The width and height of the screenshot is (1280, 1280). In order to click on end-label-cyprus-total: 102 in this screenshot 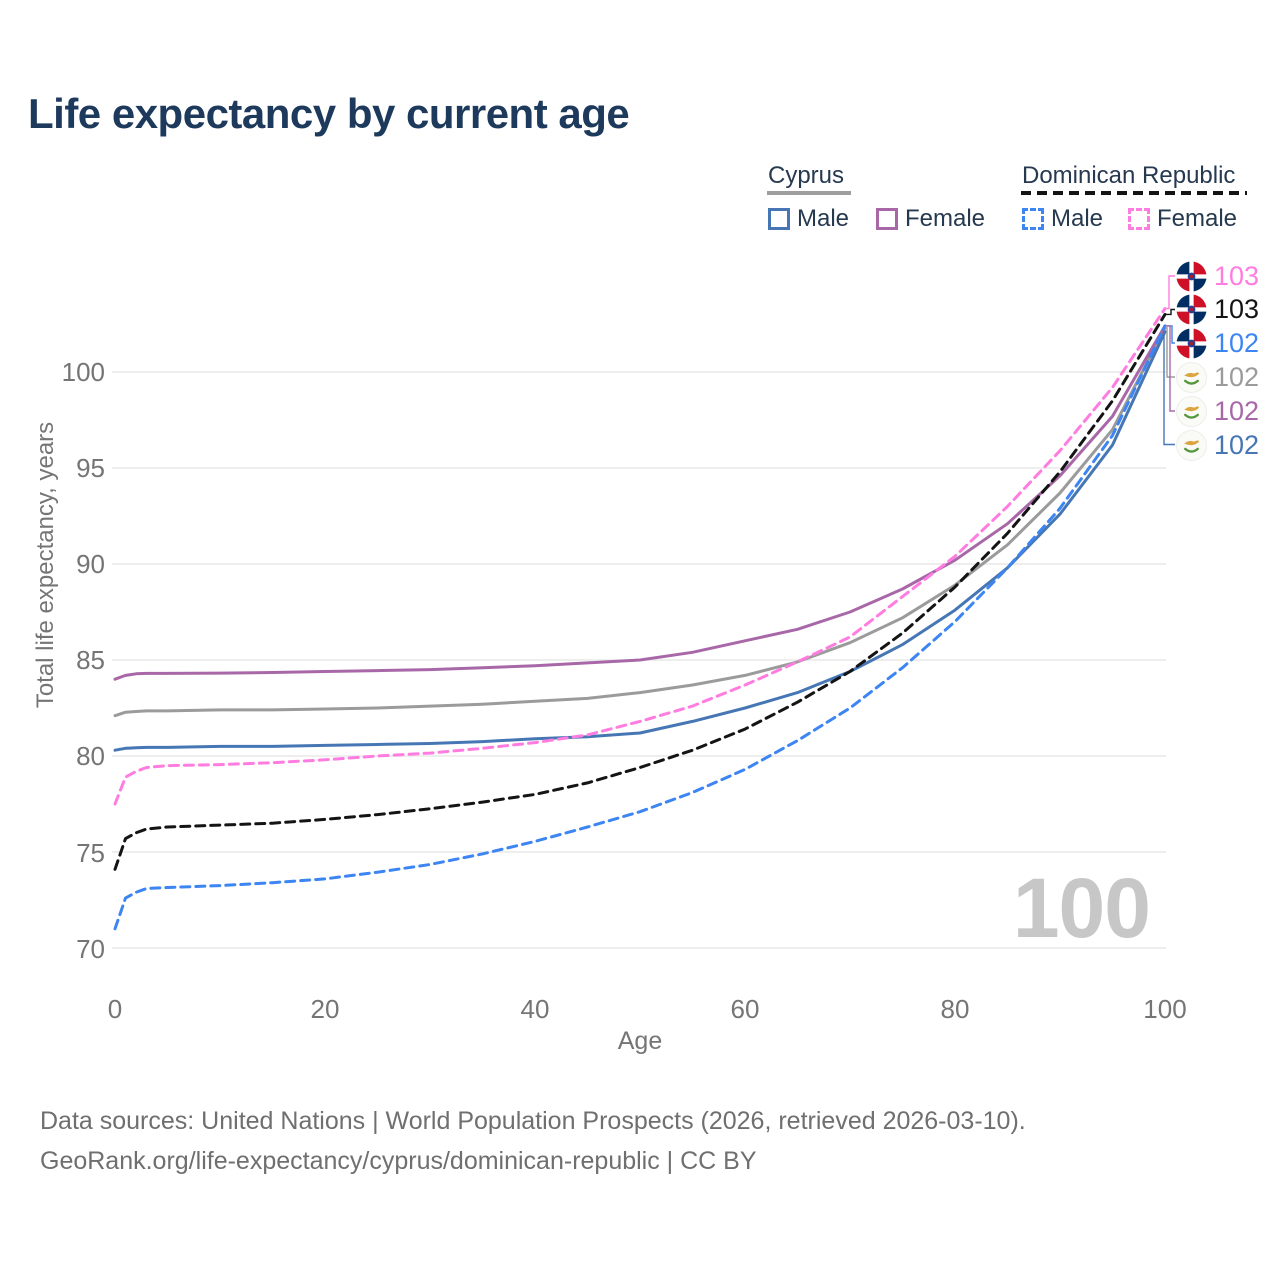, I will do `click(1217, 377)`.